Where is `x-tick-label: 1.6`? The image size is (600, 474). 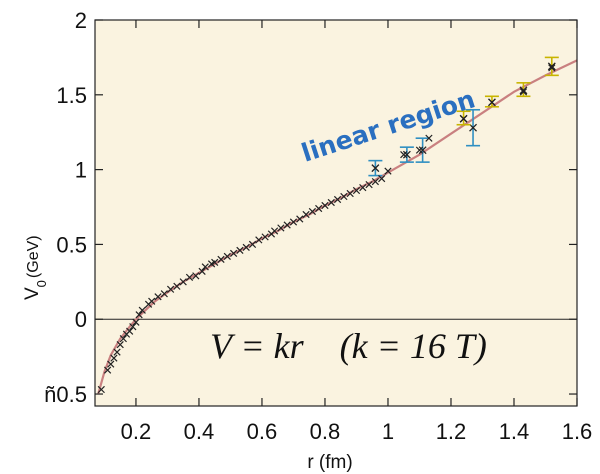
x-tick-label: 1.6 is located at coordinates (577, 431).